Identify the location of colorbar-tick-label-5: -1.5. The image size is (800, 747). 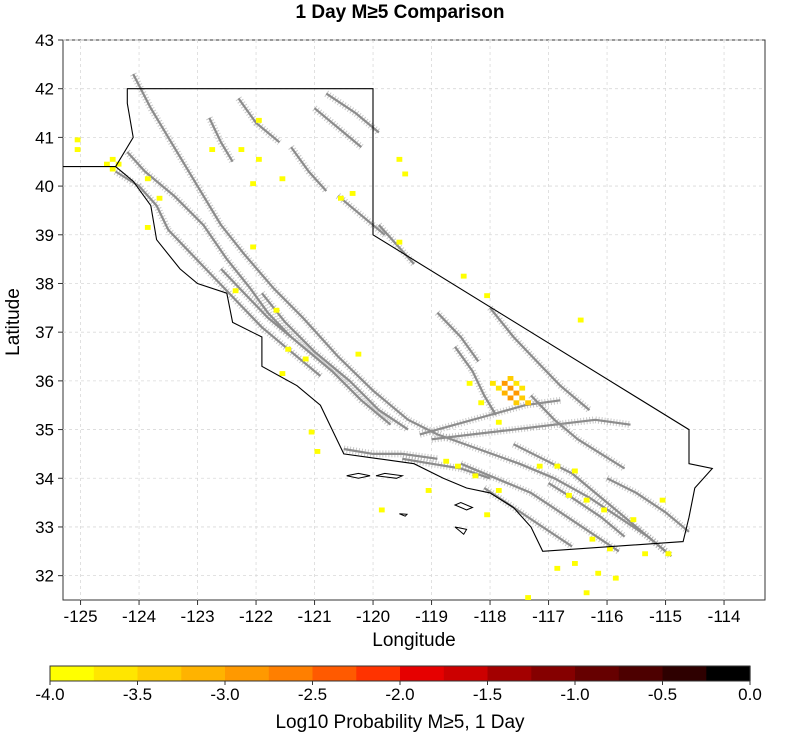
(487, 694).